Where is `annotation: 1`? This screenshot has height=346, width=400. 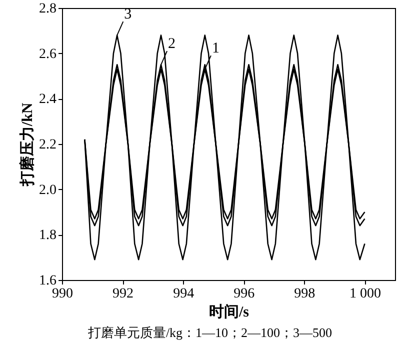 annotation: 1 is located at coordinates (216, 48).